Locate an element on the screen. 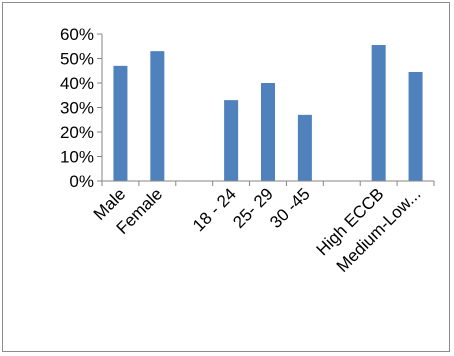  bar-female is located at coordinates (157, 116).